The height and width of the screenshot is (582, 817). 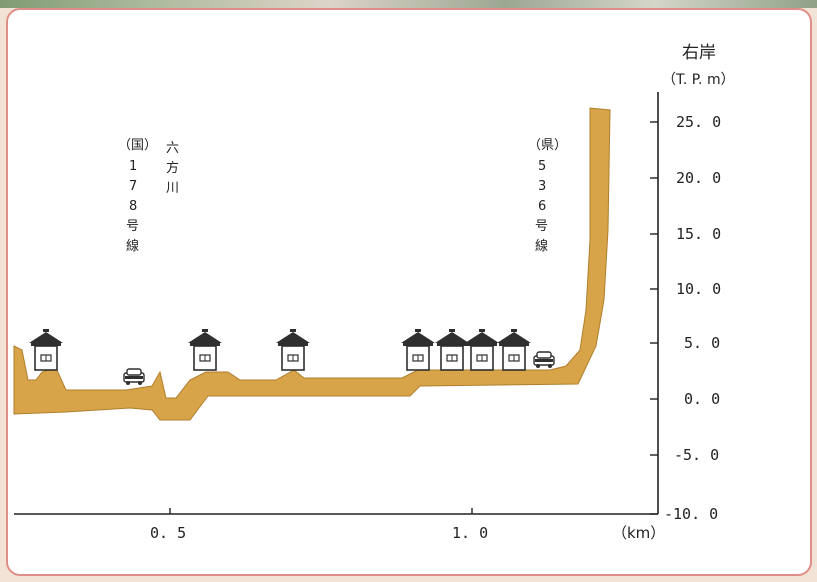 I want to click on river-label: 六 方 川, so click(x=172, y=168).